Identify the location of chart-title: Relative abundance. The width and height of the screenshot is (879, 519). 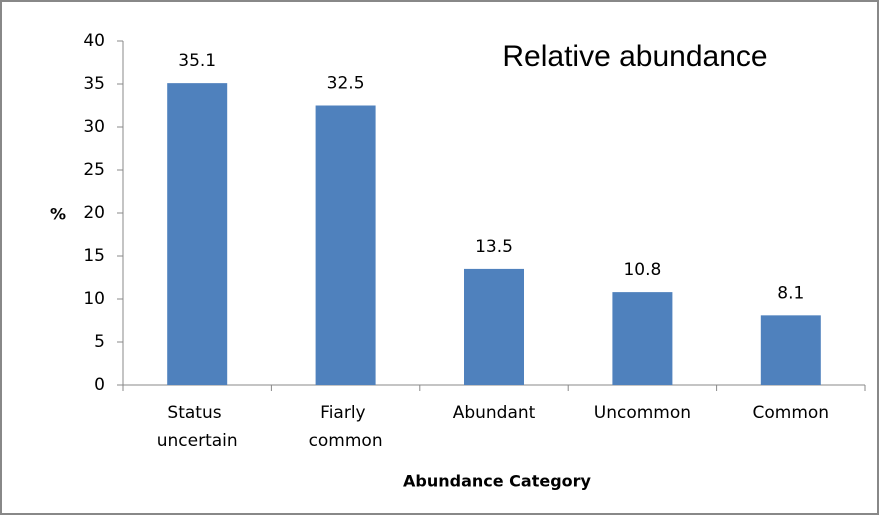
(634, 56).